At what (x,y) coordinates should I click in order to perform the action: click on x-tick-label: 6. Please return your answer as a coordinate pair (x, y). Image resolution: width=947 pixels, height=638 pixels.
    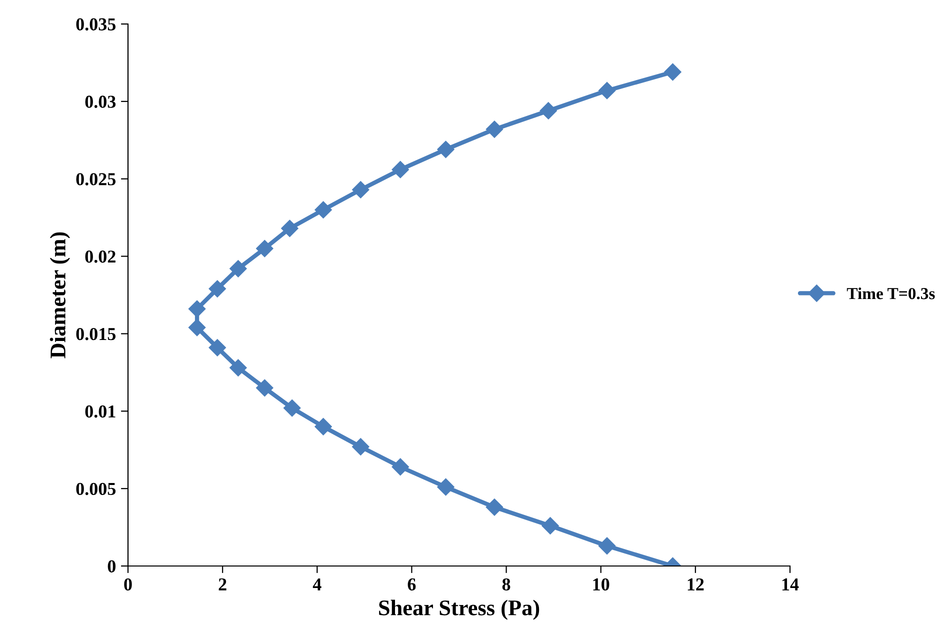
    Looking at the image, I should click on (412, 584).